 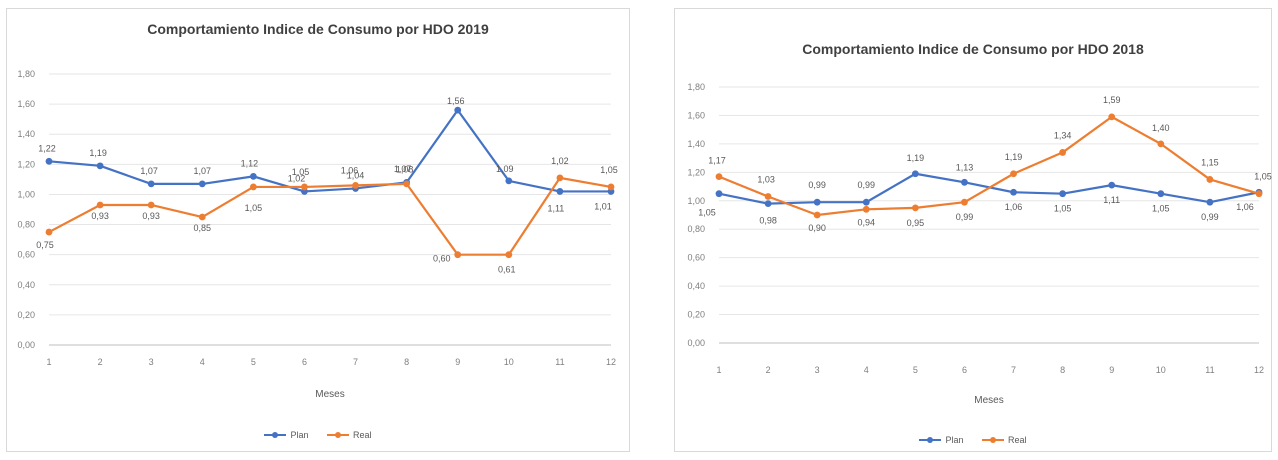 What do you see at coordinates (965, 167) in the screenshot?
I see `data-label-plan: 1,13` at bounding box center [965, 167].